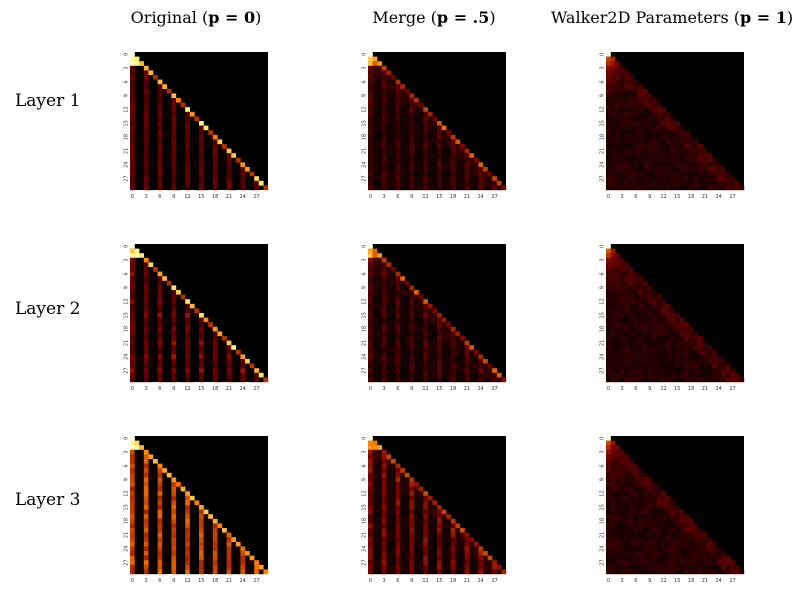 The height and width of the screenshot is (597, 799). Describe the element at coordinates (494, 197) in the screenshot. I see `x-tick-label: 27` at that location.